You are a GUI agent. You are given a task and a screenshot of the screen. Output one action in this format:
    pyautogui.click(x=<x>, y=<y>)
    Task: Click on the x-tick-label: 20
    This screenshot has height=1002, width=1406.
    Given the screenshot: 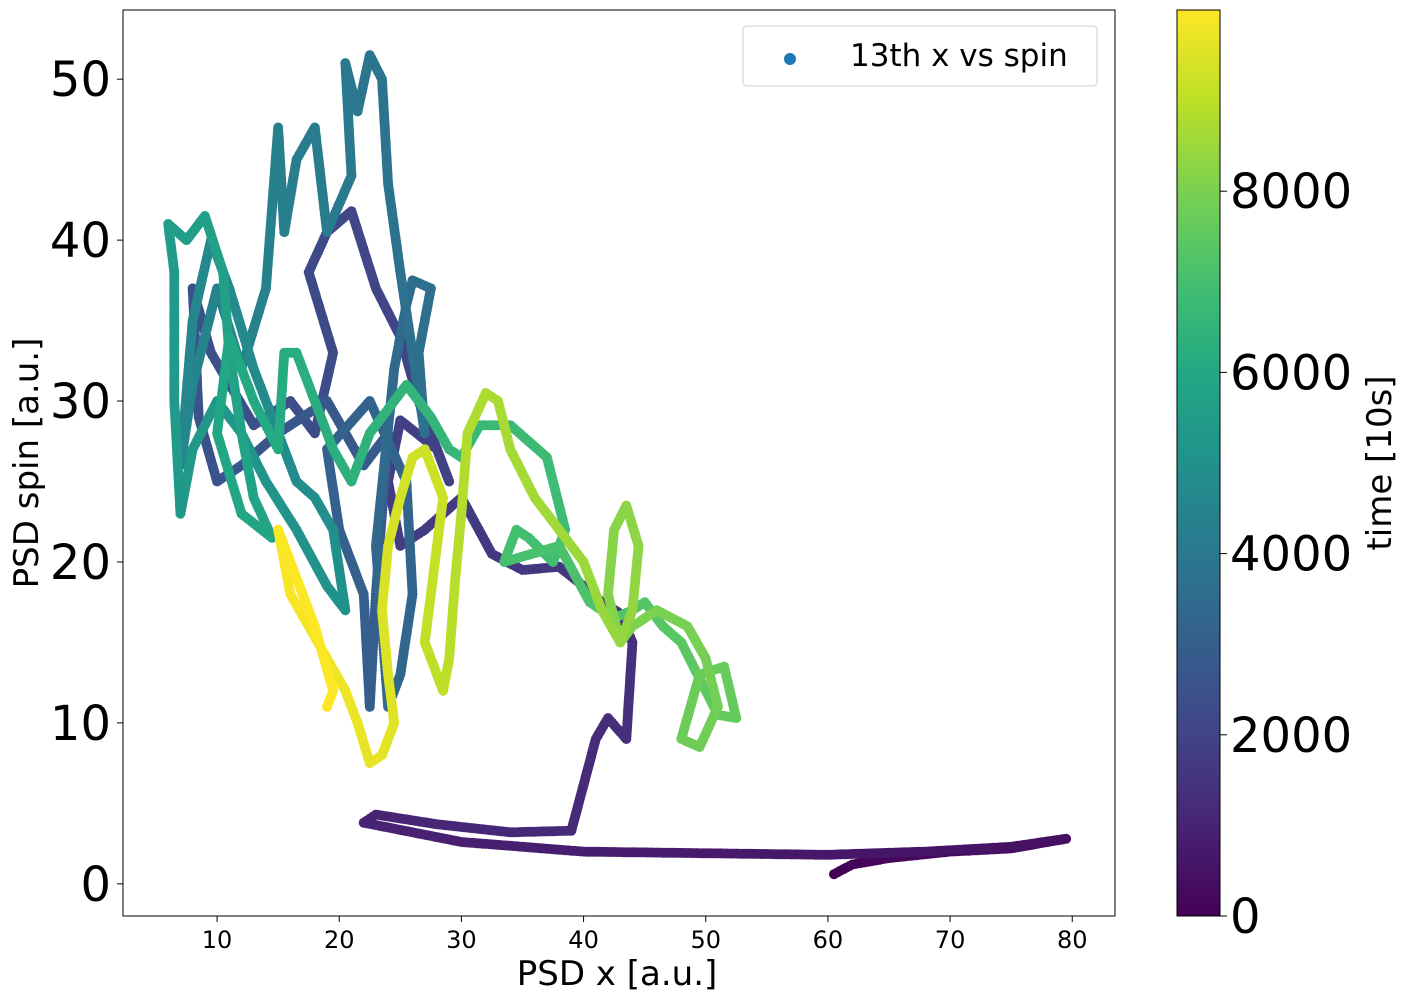 What is the action you would take?
    pyautogui.click(x=339, y=940)
    